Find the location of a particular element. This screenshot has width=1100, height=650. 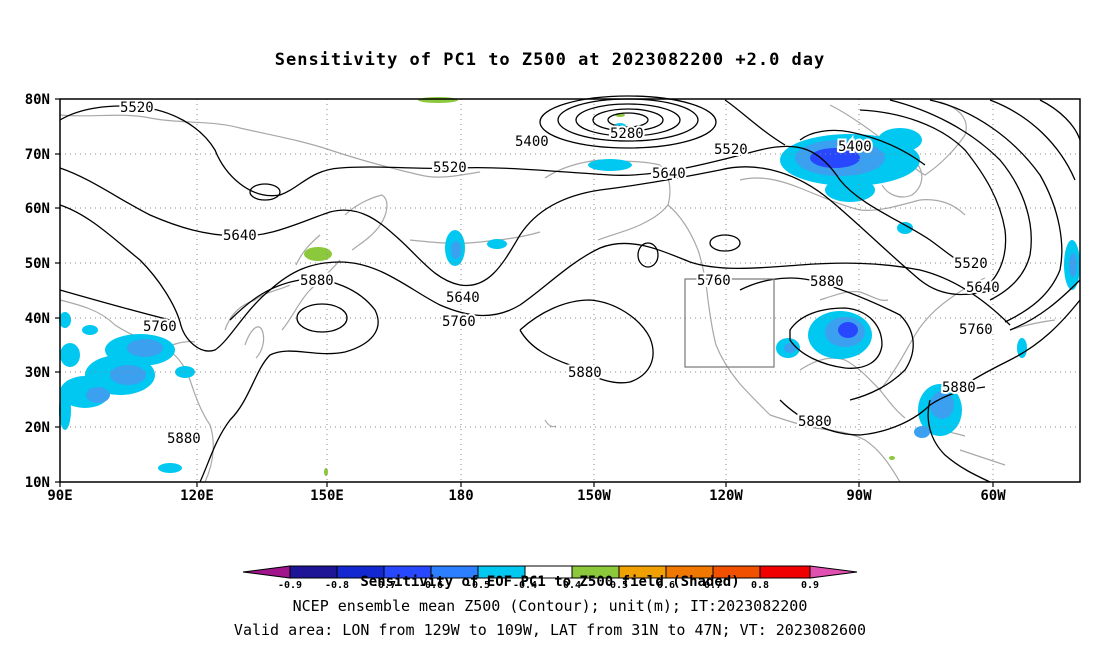

lon-label: 90E is located at coordinates (59, 496).